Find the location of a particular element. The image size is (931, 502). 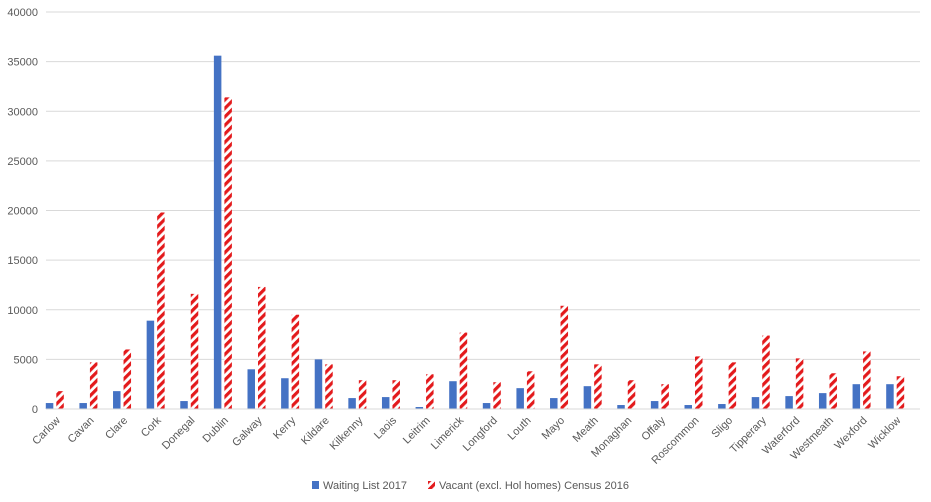

x-tick-label: Clare is located at coordinates (116, 428).